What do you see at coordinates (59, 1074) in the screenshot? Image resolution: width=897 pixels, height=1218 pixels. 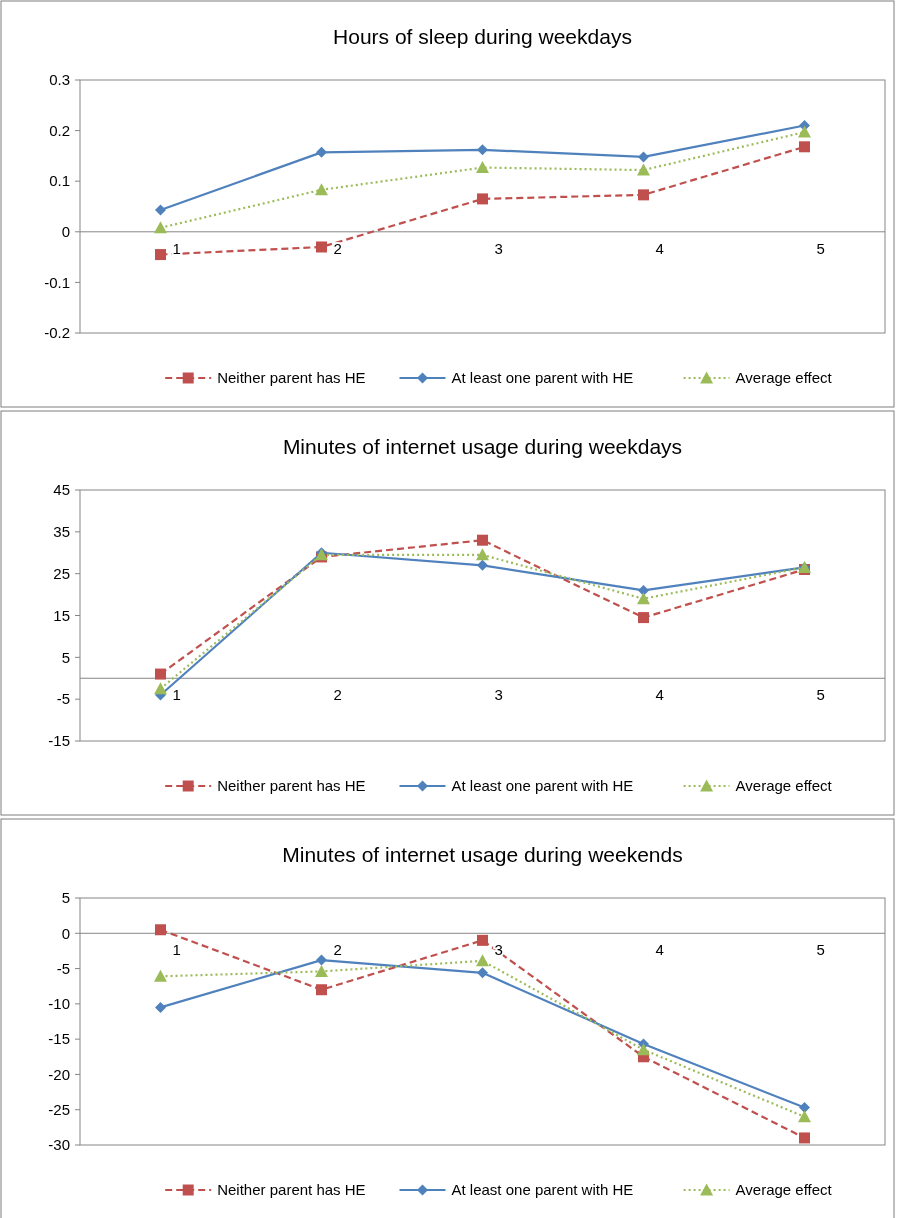 I see `y-tick-label: -20` at bounding box center [59, 1074].